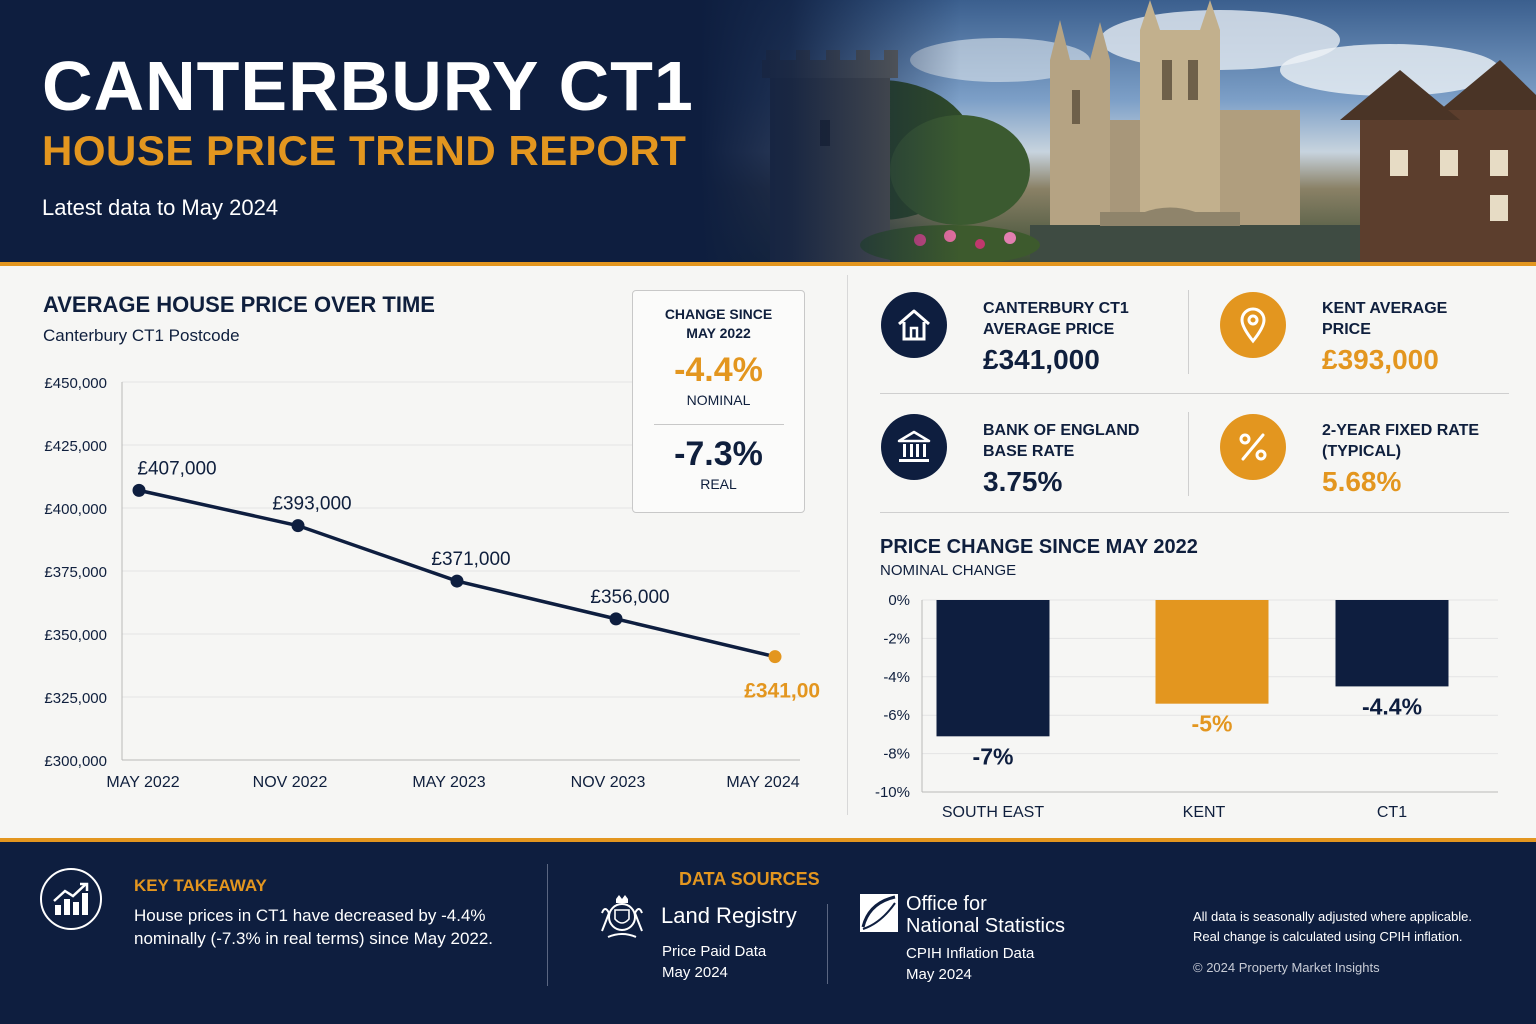 This screenshot has height=1024, width=1536. What do you see at coordinates (899, 600) in the screenshot?
I see `y-tick-label: 0%` at bounding box center [899, 600].